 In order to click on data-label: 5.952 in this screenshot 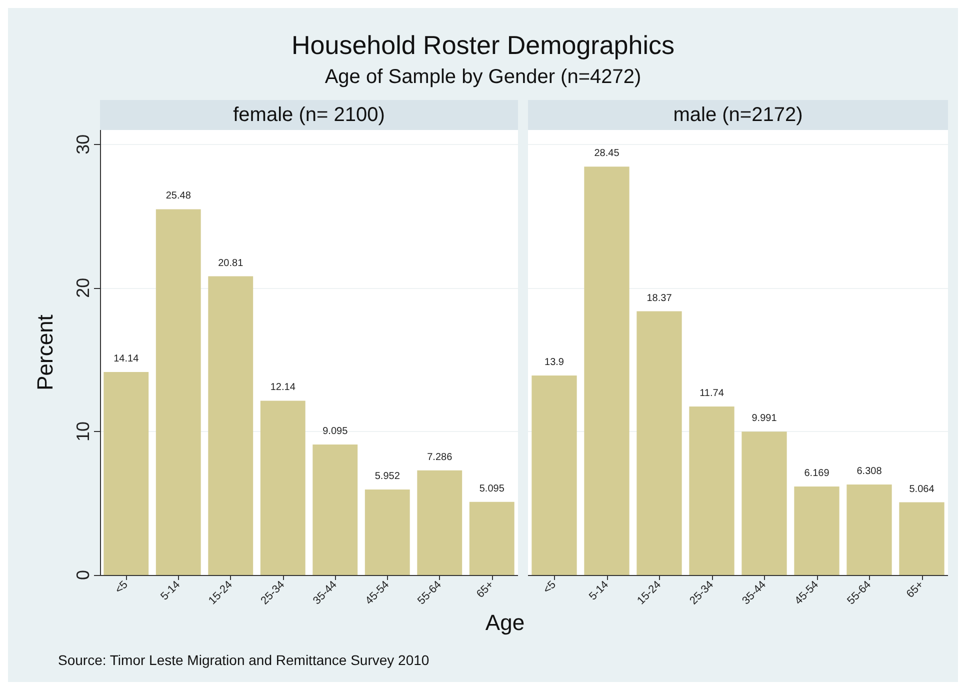, I will do `click(387, 476)`.